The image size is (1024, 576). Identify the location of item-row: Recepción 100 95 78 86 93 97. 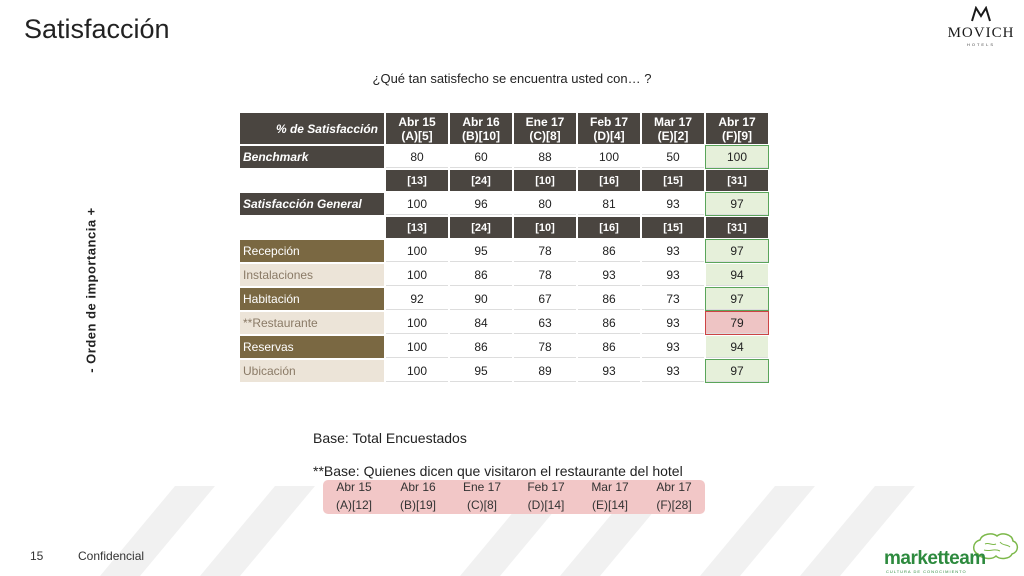
(504, 251).